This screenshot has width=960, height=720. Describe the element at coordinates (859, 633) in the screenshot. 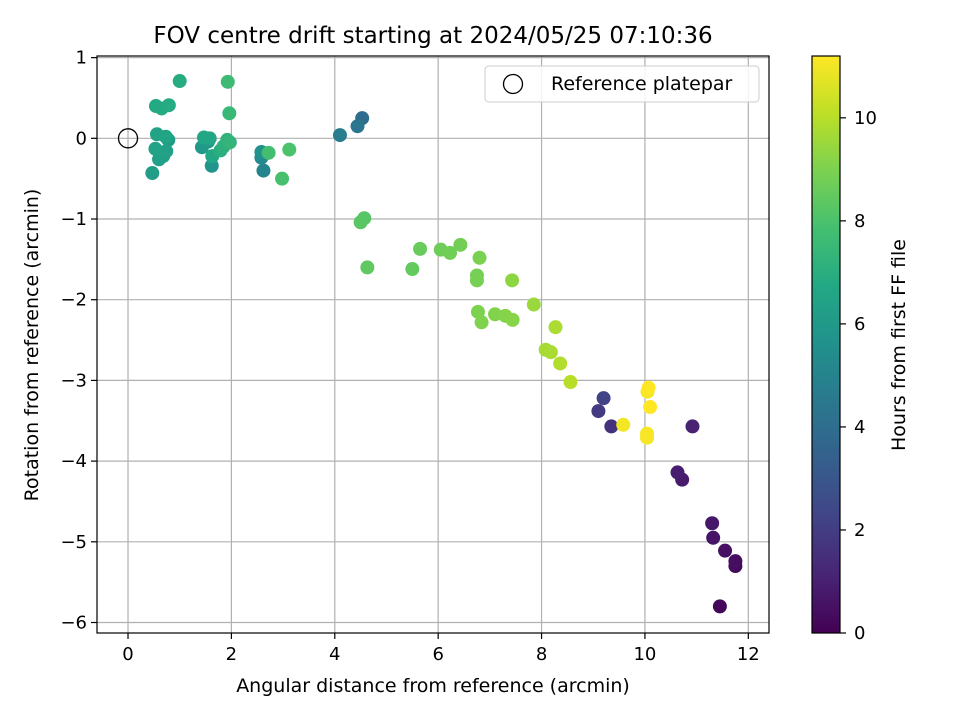

I see `colorbar-tick-label: 0` at that location.